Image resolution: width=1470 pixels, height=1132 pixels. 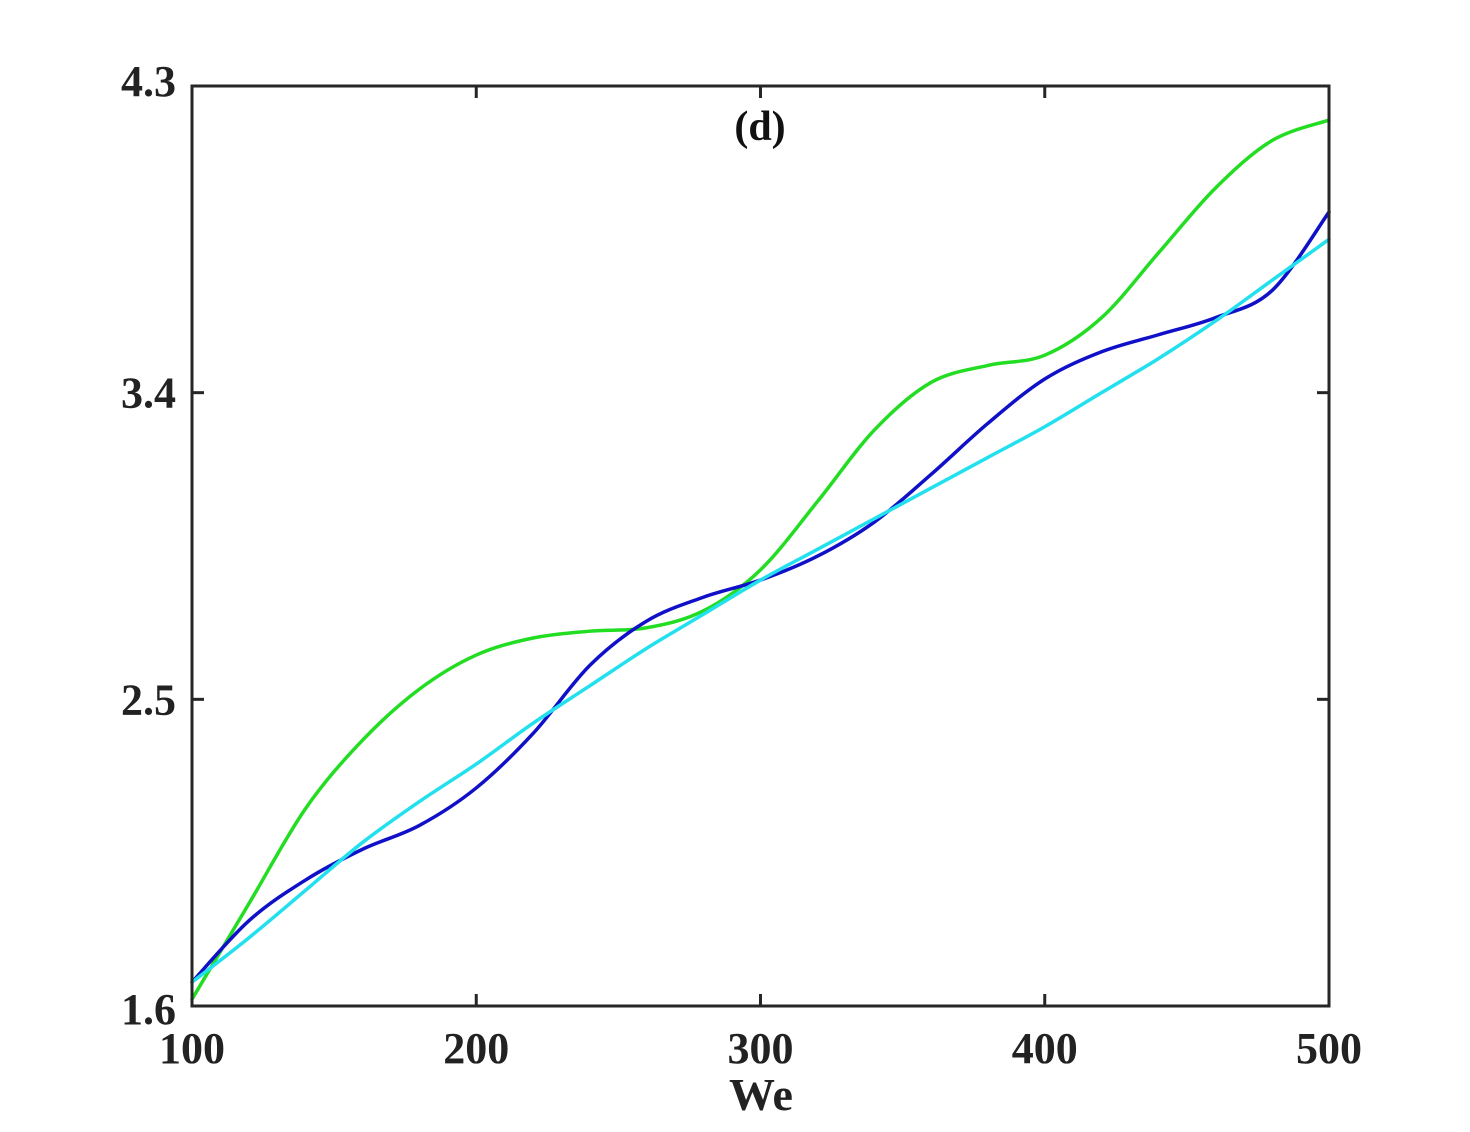 I want to click on panel-label: (d), so click(x=759, y=127).